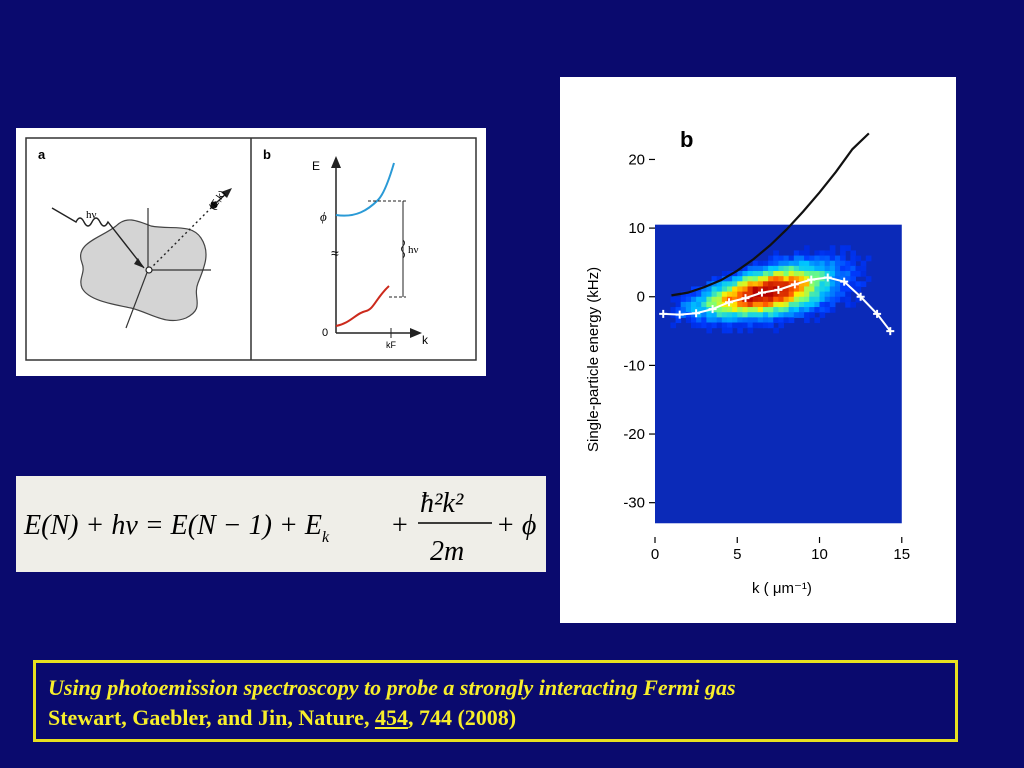 The image size is (1024, 768). I want to click on citation-volume: 454, so click(391, 717).